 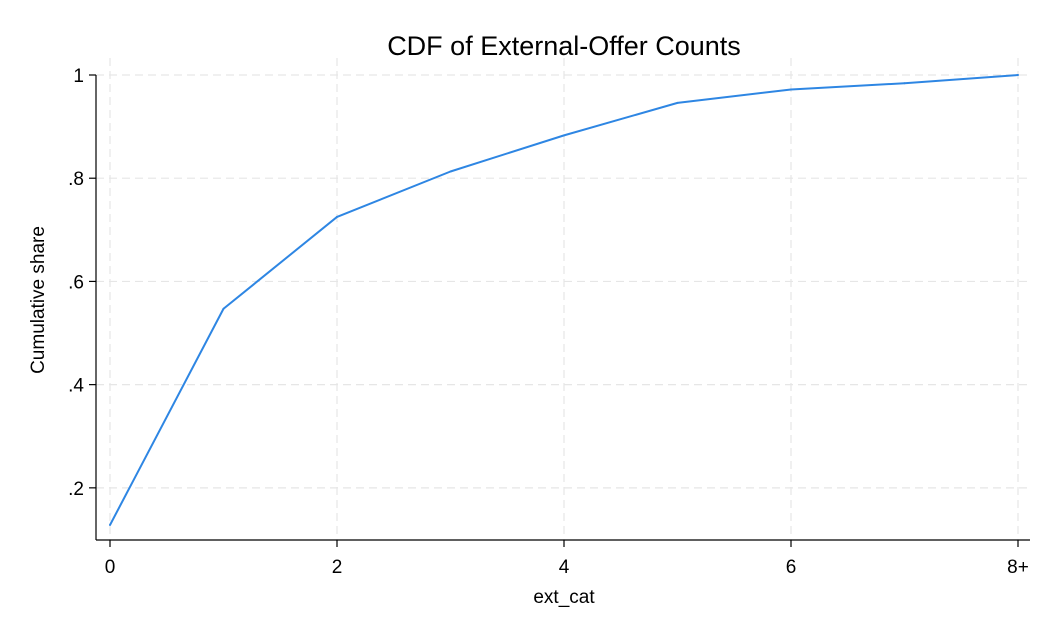 What do you see at coordinates (564, 567) in the screenshot?
I see `x-tick-label: 4` at bounding box center [564, 567].